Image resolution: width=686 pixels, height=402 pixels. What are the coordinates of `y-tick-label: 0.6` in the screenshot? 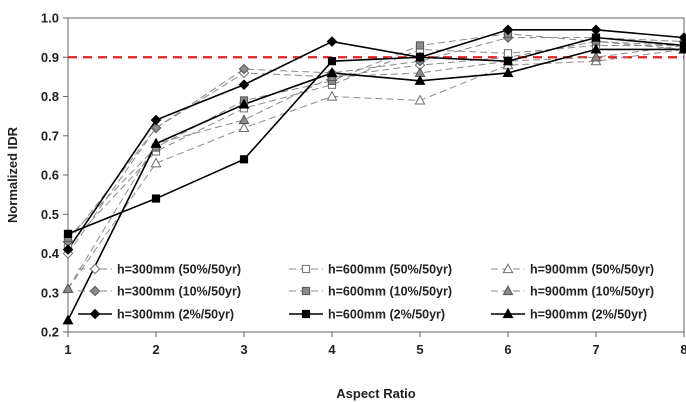 It's located at (50, 175).